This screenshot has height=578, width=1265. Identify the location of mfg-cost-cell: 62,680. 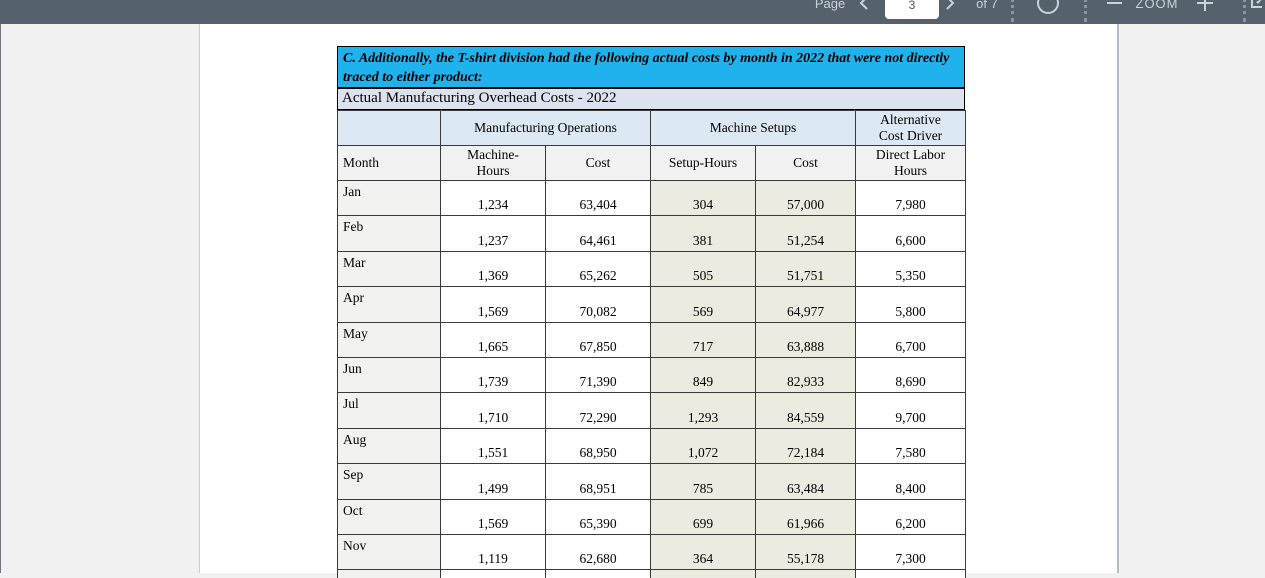
(598, 552).